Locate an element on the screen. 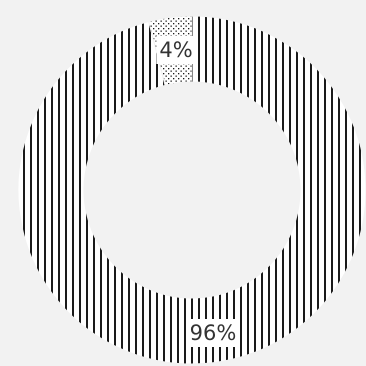 The height and width of the screenshot is (366, 366). slice-label-4: 4% is located at coordinates (176, 50).